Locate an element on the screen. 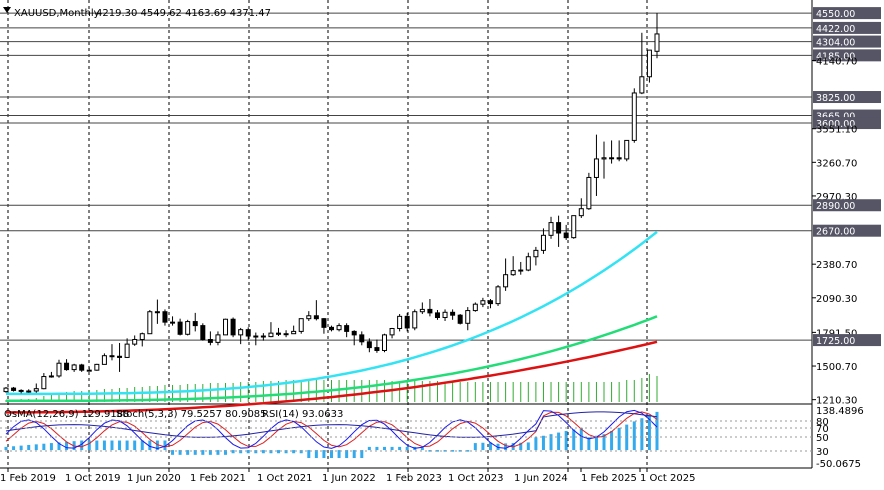  price-level-label: 4550.00 is located at coordinates (835, 14).